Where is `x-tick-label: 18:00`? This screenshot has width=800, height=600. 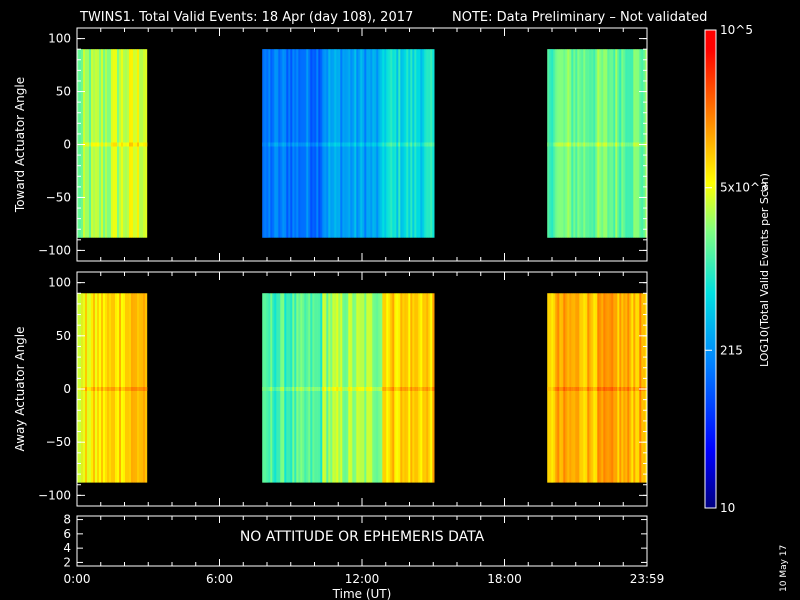
x-tick-label: 18:00 is located at coordinates (504, 579).